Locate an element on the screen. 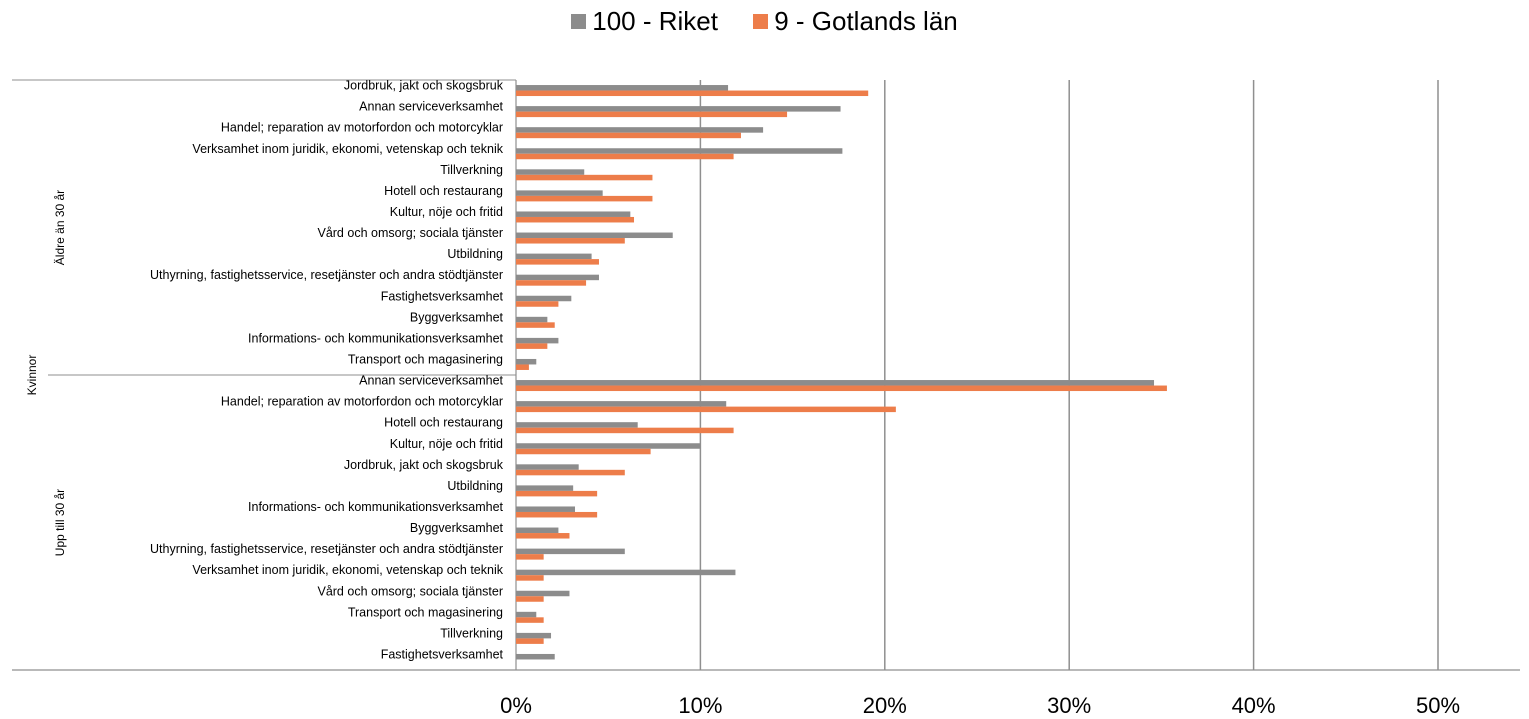 The image size is (1529, 719). group-label: Äldre än 30 år is located at coordinates (60, 227).